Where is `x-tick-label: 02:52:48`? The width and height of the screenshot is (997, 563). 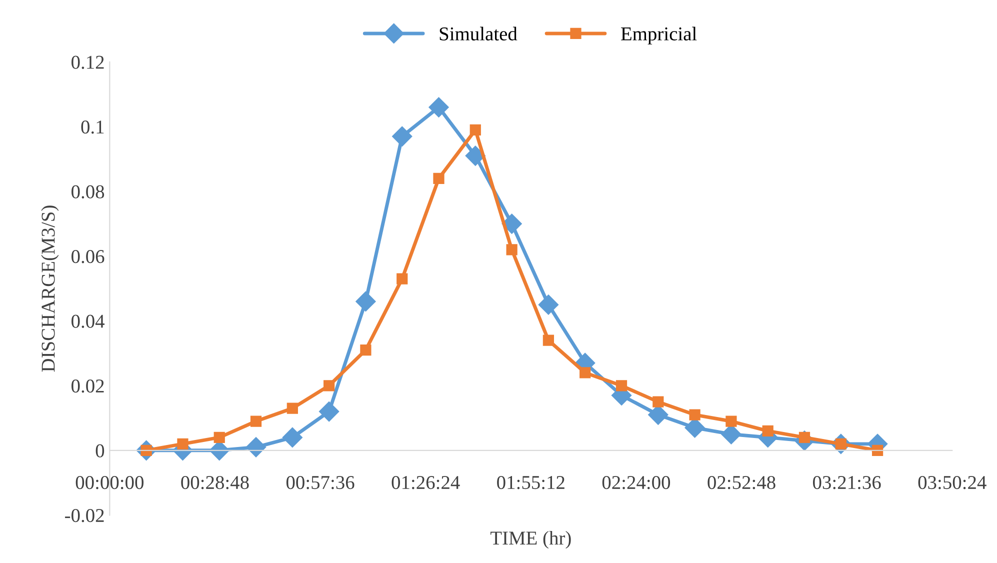 x-tick-label: 02:52:48 is located at coordinates (742, 483).